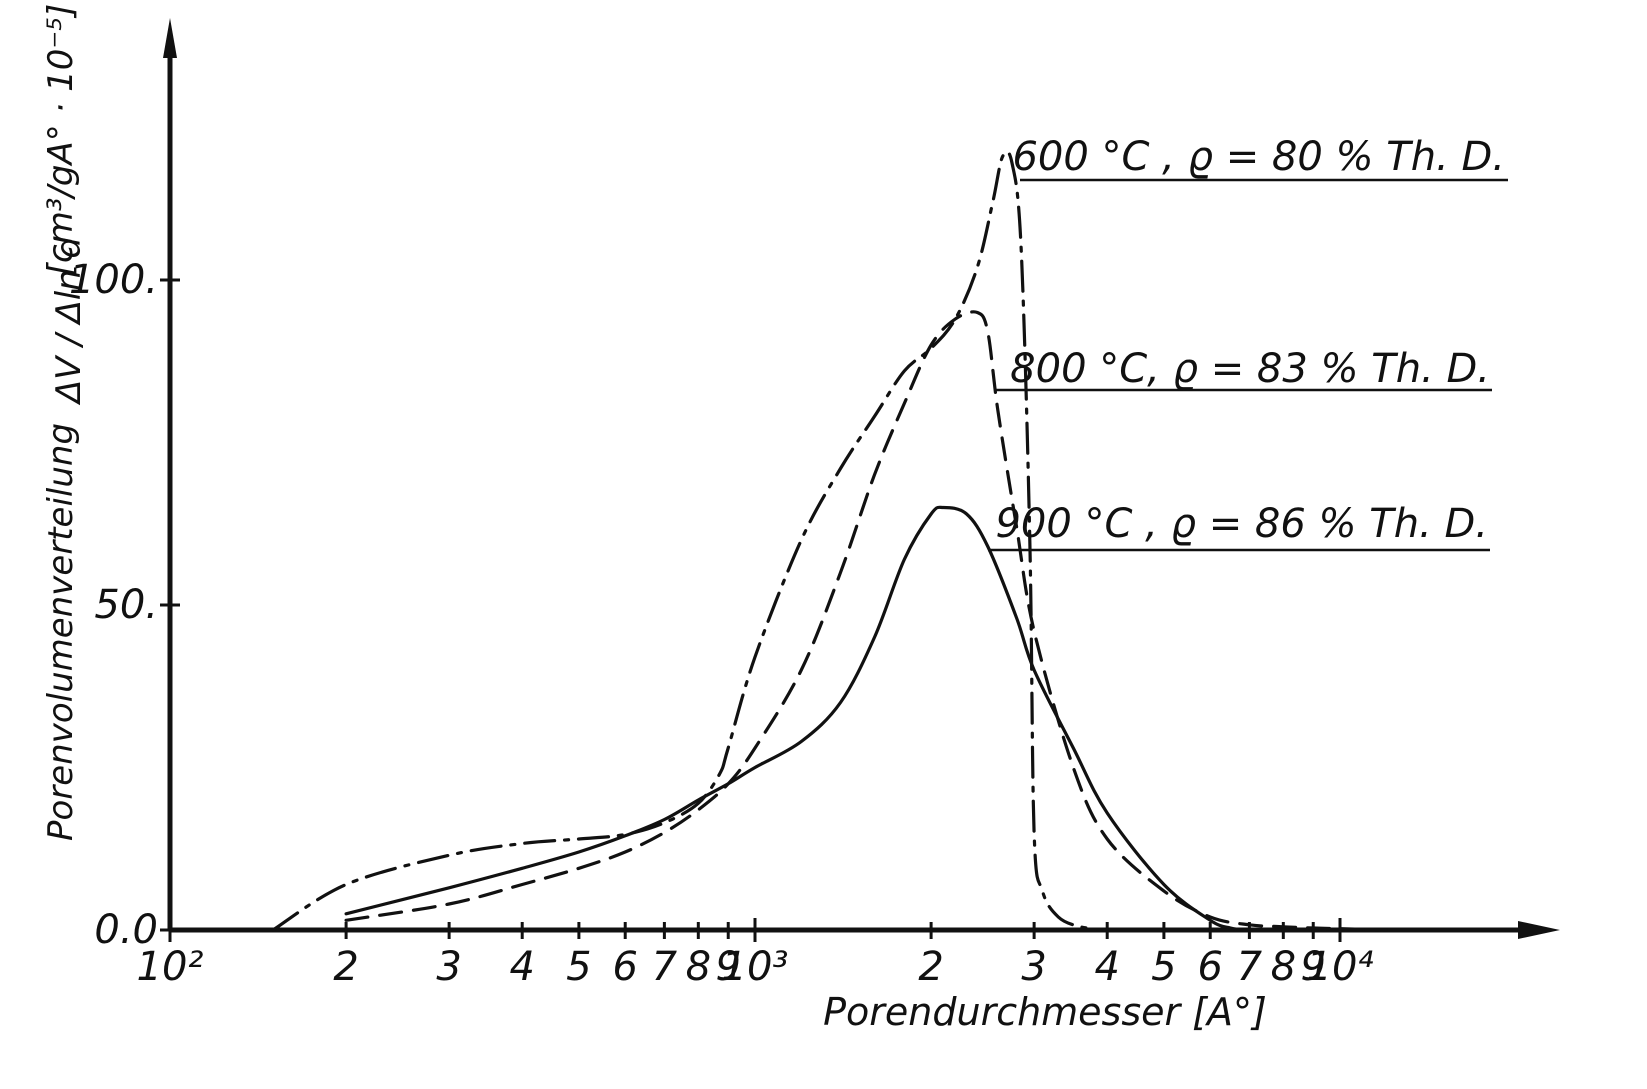  What do you see at coordinates (1539, 930) in the screenshot?
I see `x-axis-arrow` at bounding box center [1539, 930].